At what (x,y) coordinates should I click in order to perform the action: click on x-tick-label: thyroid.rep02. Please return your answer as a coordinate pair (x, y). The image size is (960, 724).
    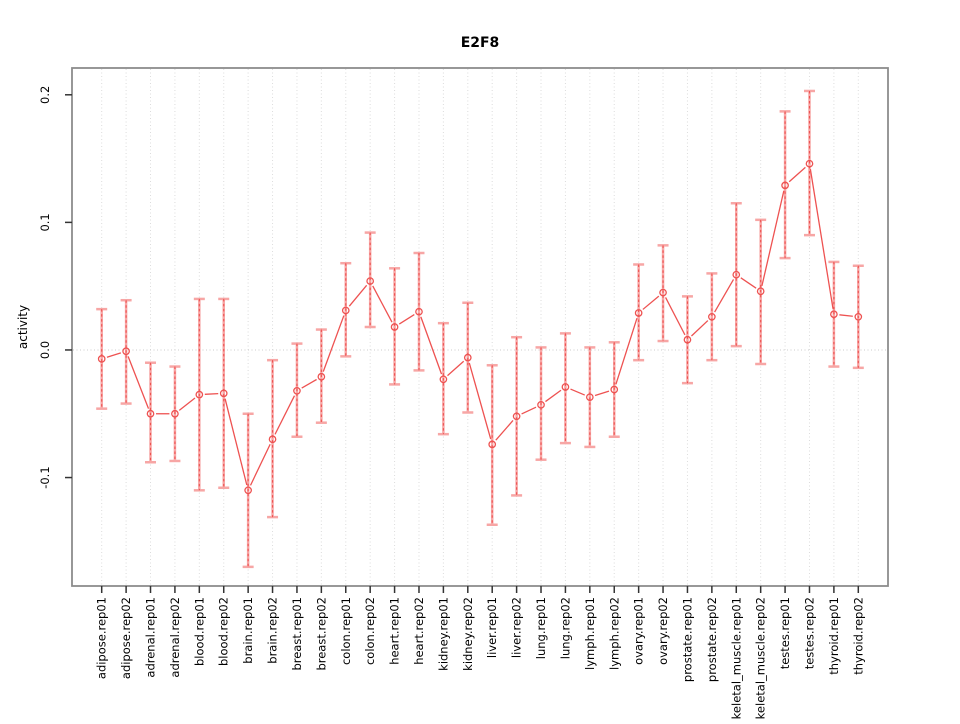
    Looking at the image, I should click on (858, 636).